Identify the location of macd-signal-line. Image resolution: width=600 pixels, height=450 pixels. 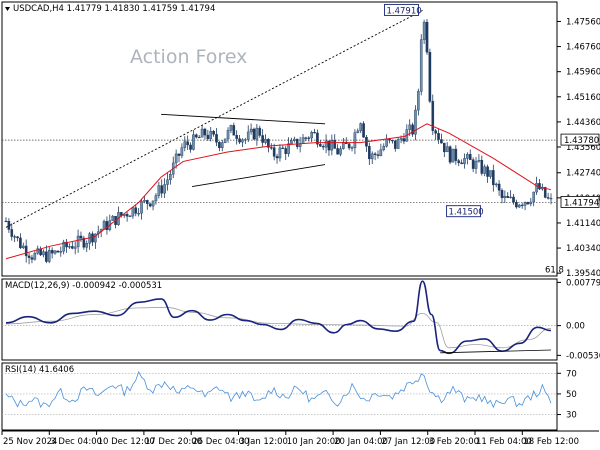
(278, 327).